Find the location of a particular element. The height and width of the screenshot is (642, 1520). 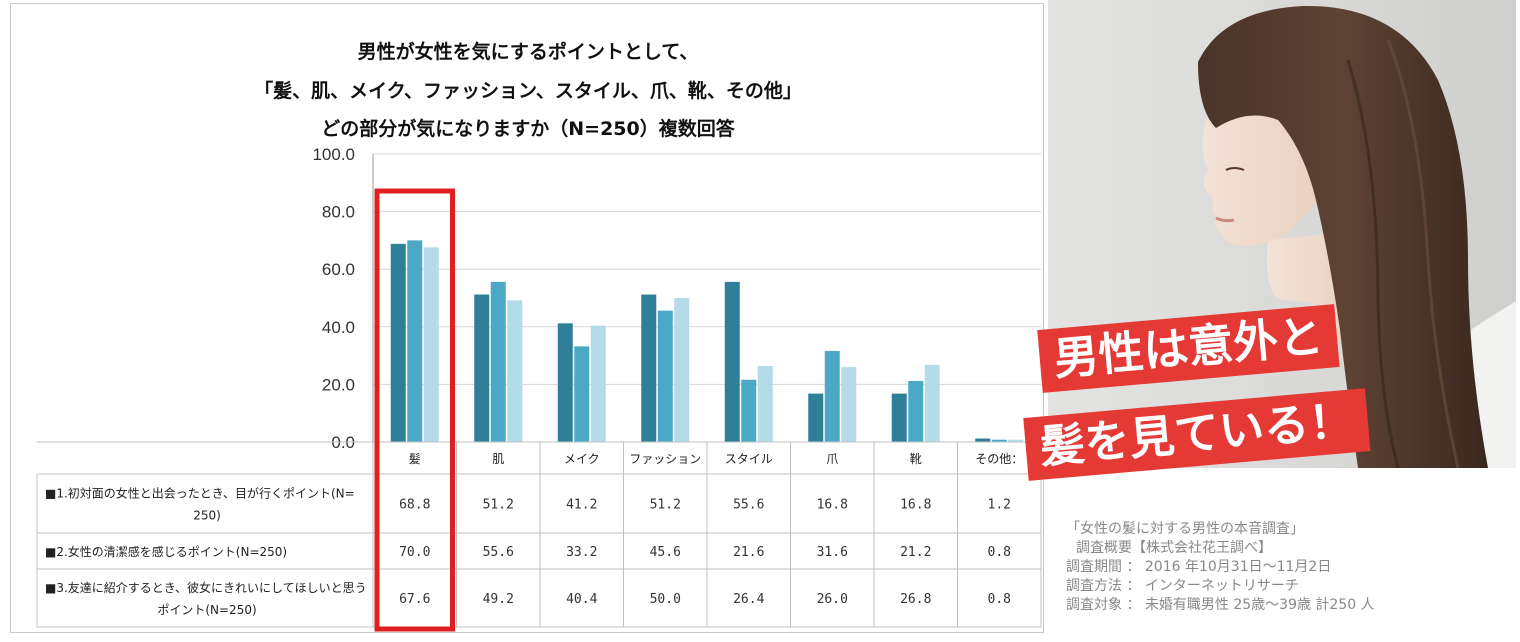

data-label-series-3: 40.4 is located at coordinates (581, 599).